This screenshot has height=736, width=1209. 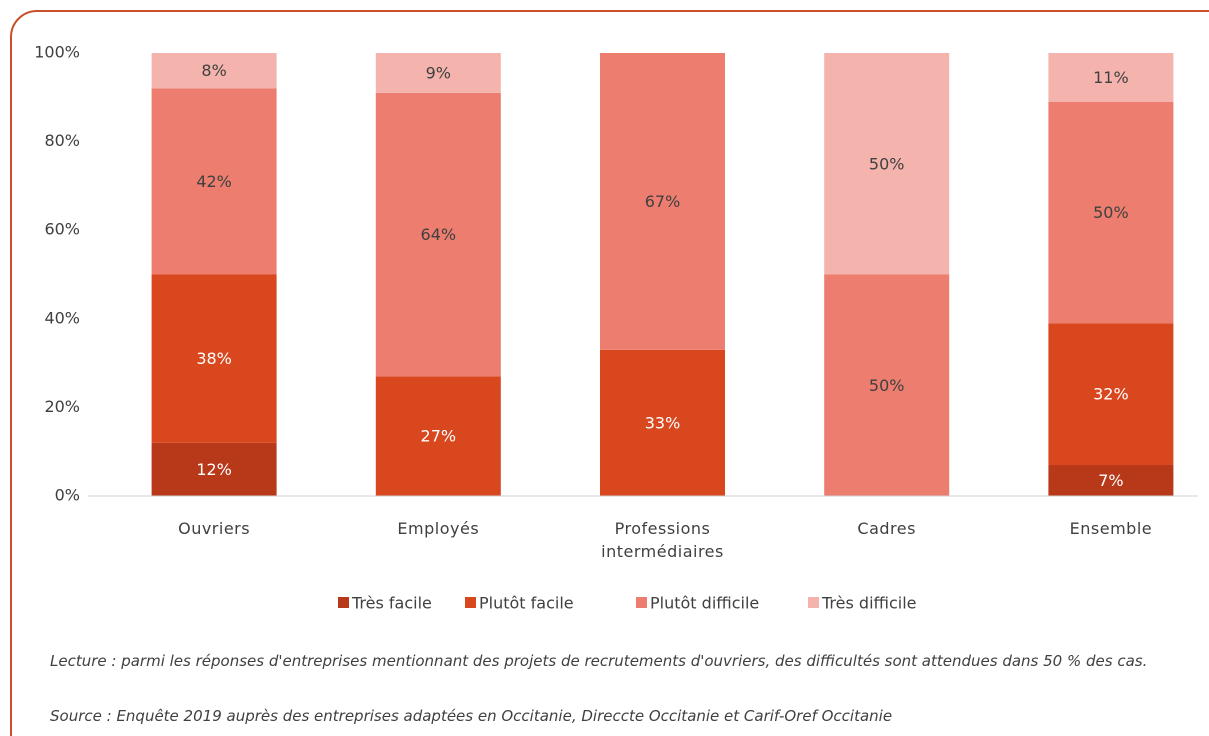 I want to click on data-label: 12%, so click(x=214, y=469).